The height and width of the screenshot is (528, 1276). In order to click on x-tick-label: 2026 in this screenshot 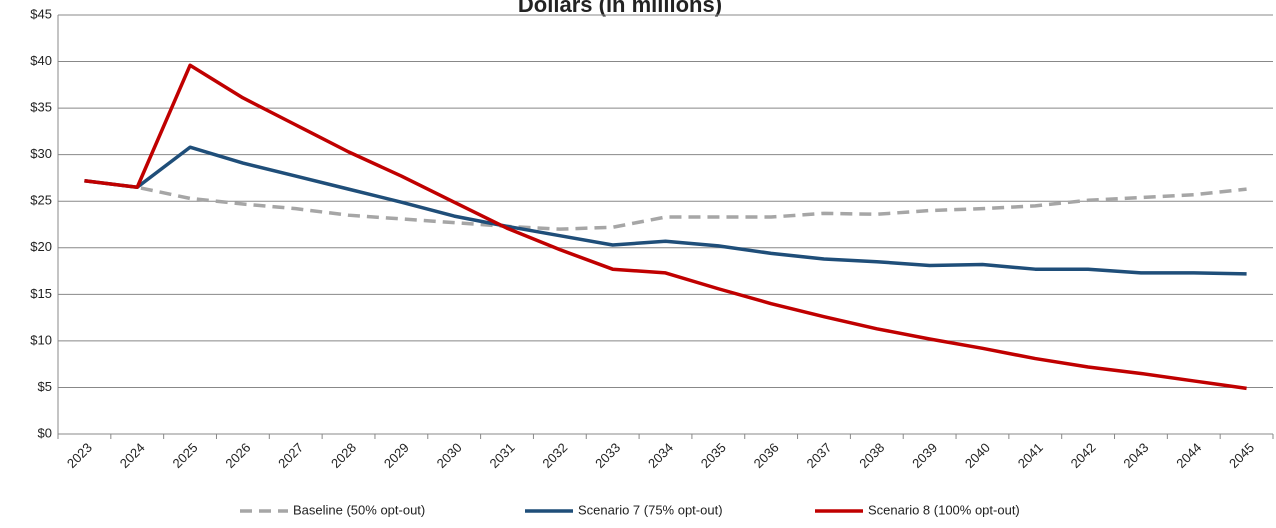, I will do `click(237, 455)`.